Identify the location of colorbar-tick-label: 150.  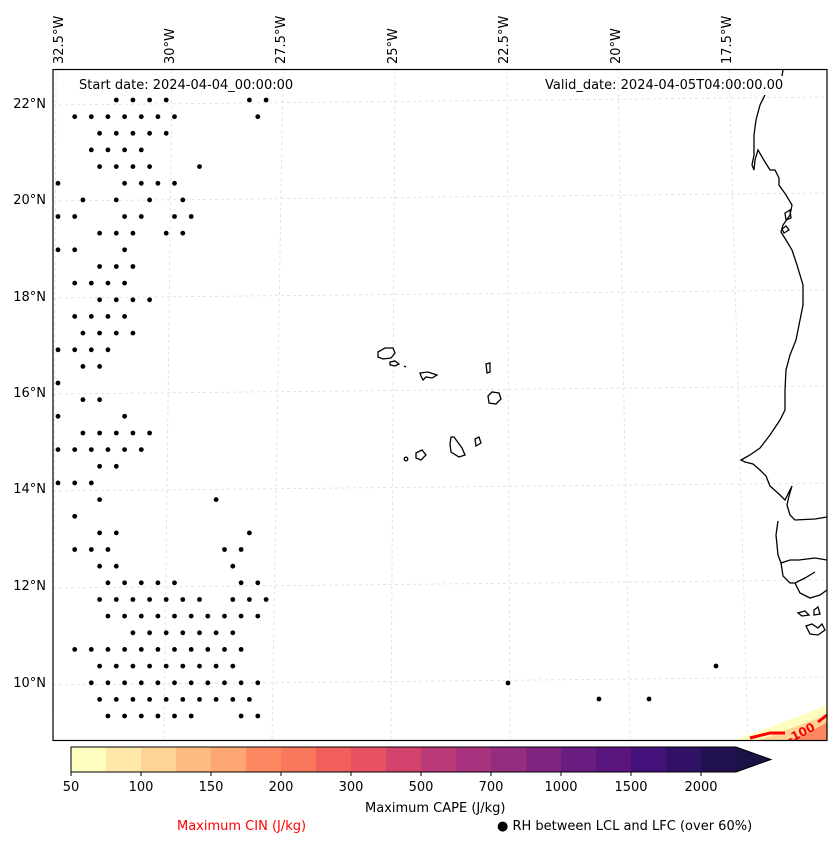
(211, 787).